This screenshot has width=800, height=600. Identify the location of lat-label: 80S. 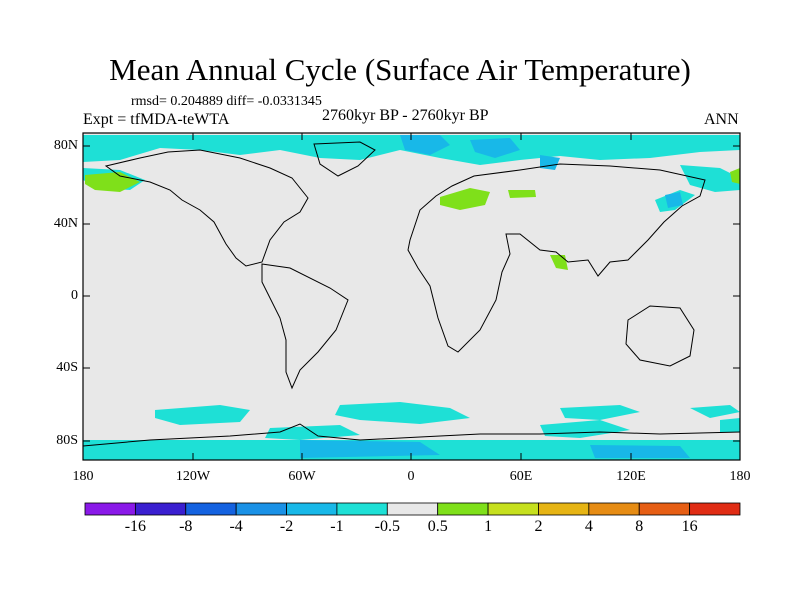
(67, 440).